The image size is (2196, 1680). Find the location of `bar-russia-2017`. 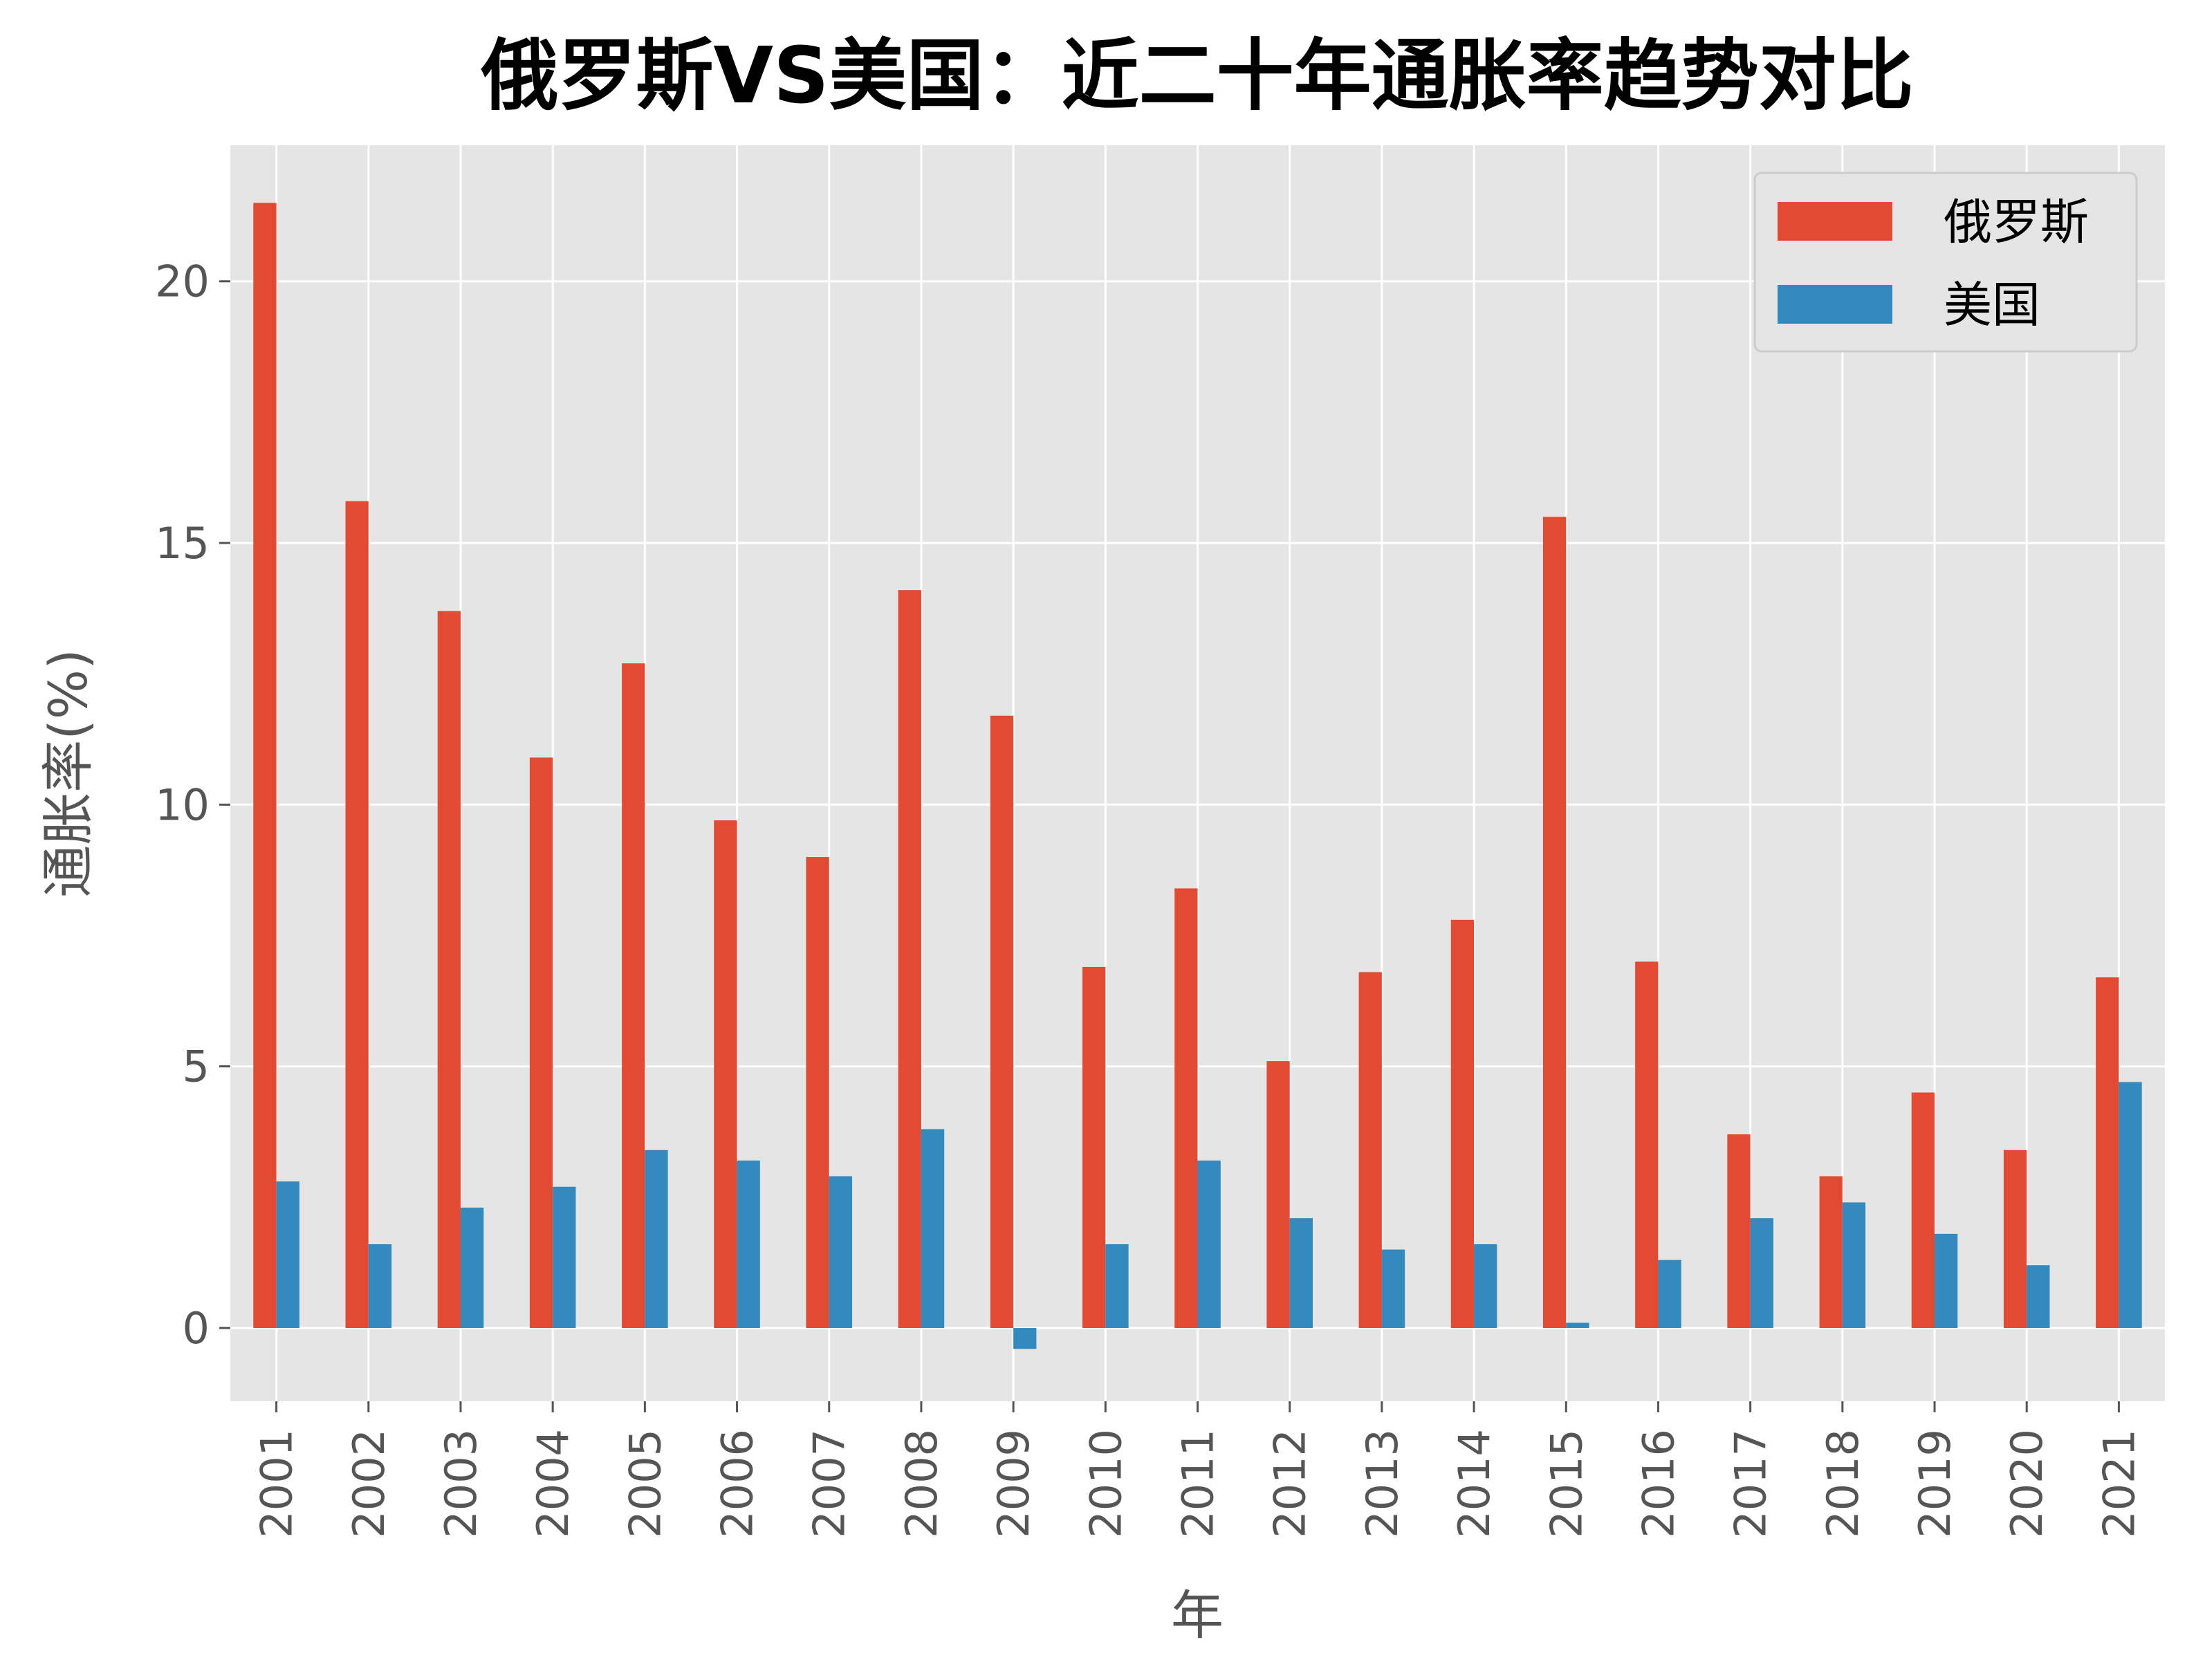

bar-russia-2017 is located at coordinates (1739, 1231).